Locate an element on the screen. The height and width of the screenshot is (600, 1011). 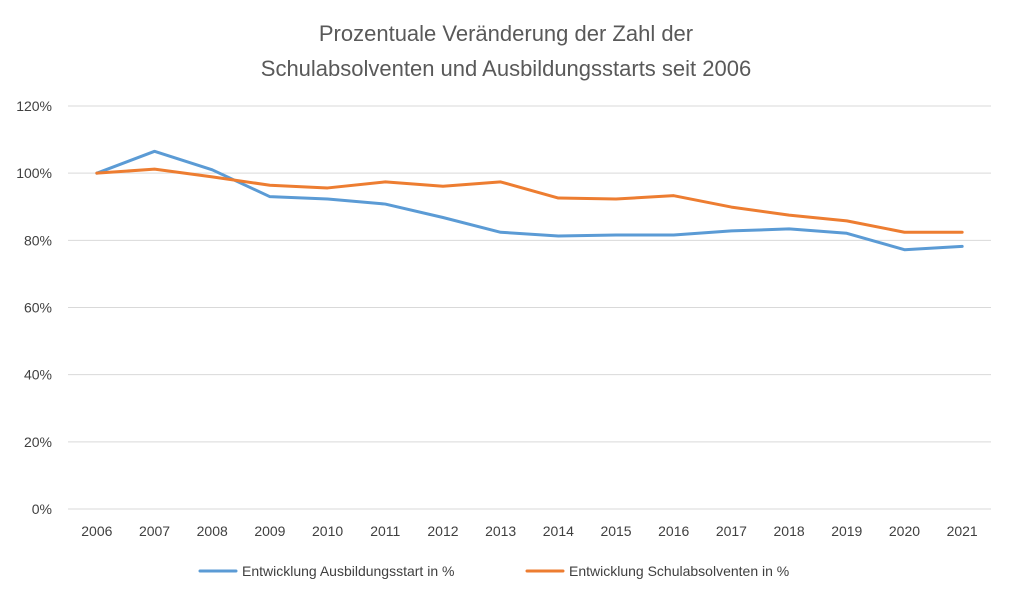
legend-label-1: Entwicklung Ausbildungsstart in % is located at coordinates (348, 571).